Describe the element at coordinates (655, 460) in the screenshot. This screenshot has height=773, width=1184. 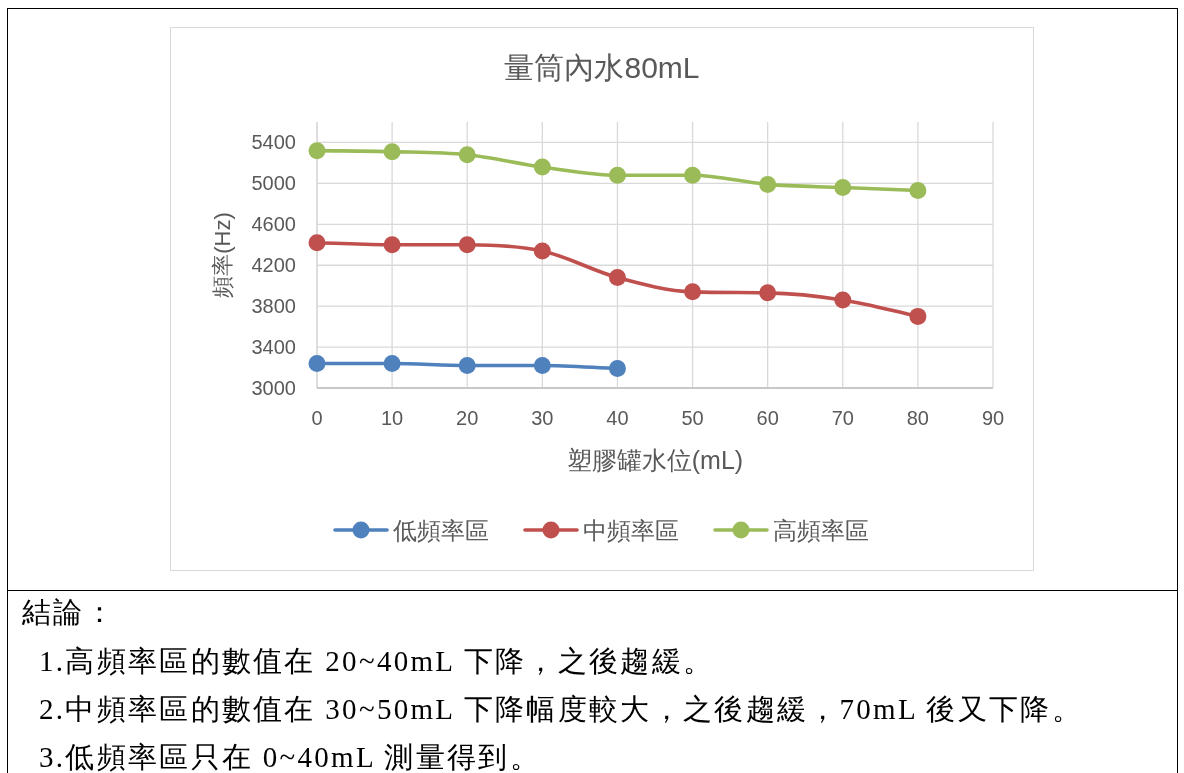
I see `x-axis-title: 塑膠罐水位(mL)` at that location.